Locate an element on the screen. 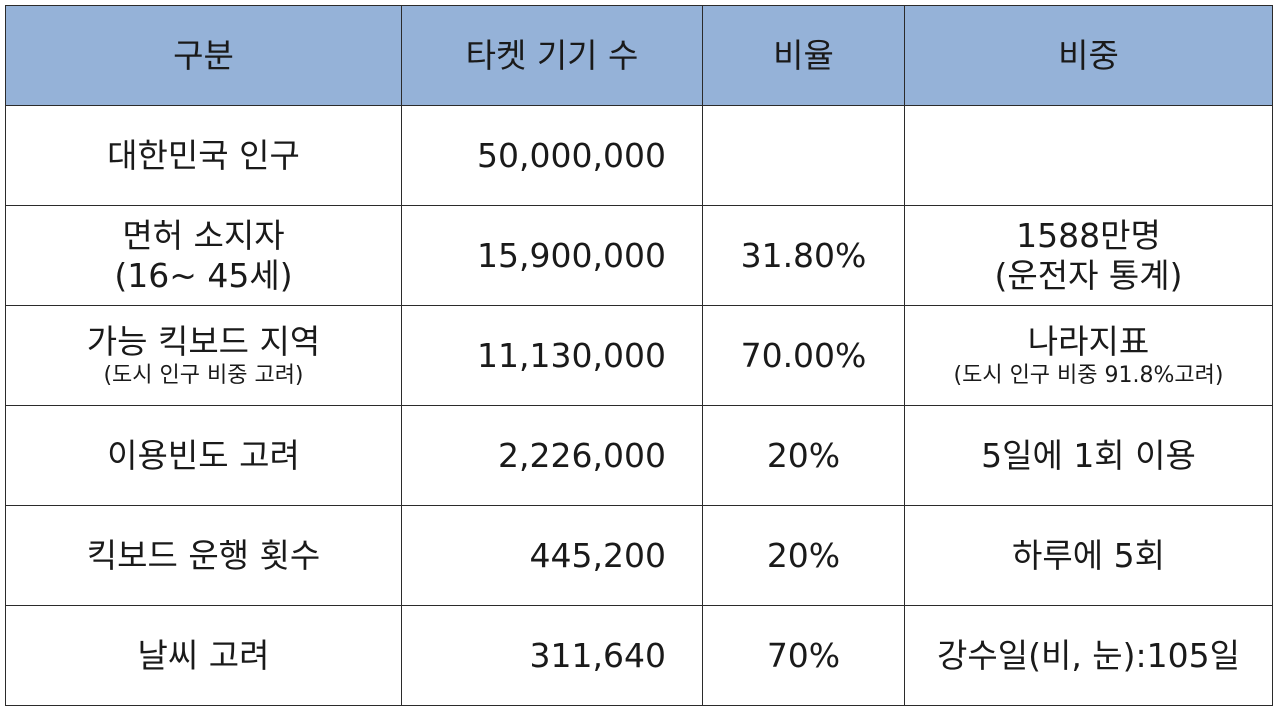  row-note-cell is located at coordinates (1088, 155).